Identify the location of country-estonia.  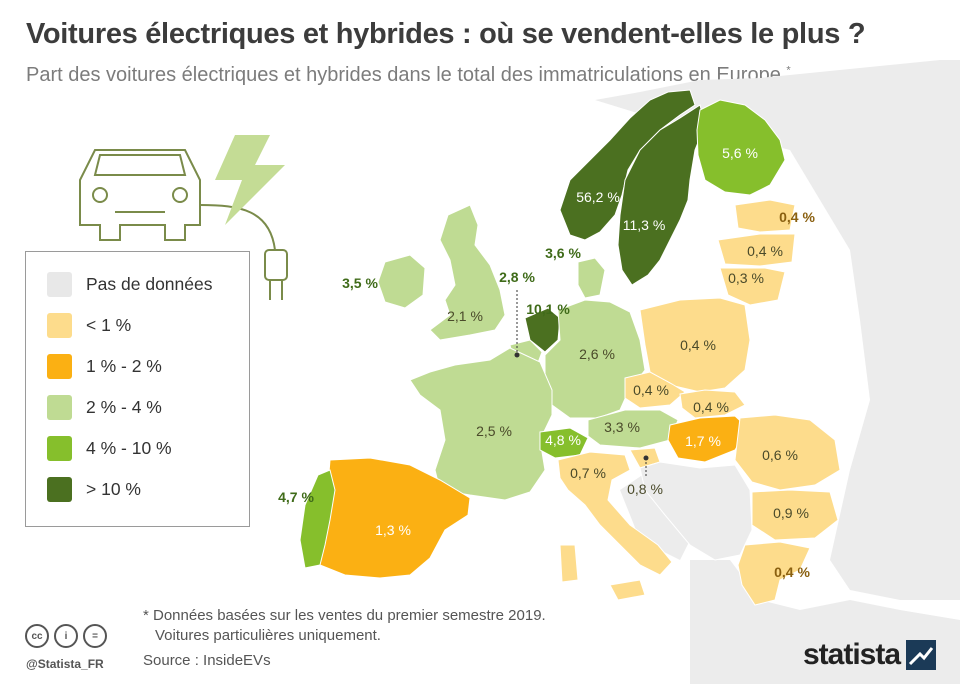
(765, 216).